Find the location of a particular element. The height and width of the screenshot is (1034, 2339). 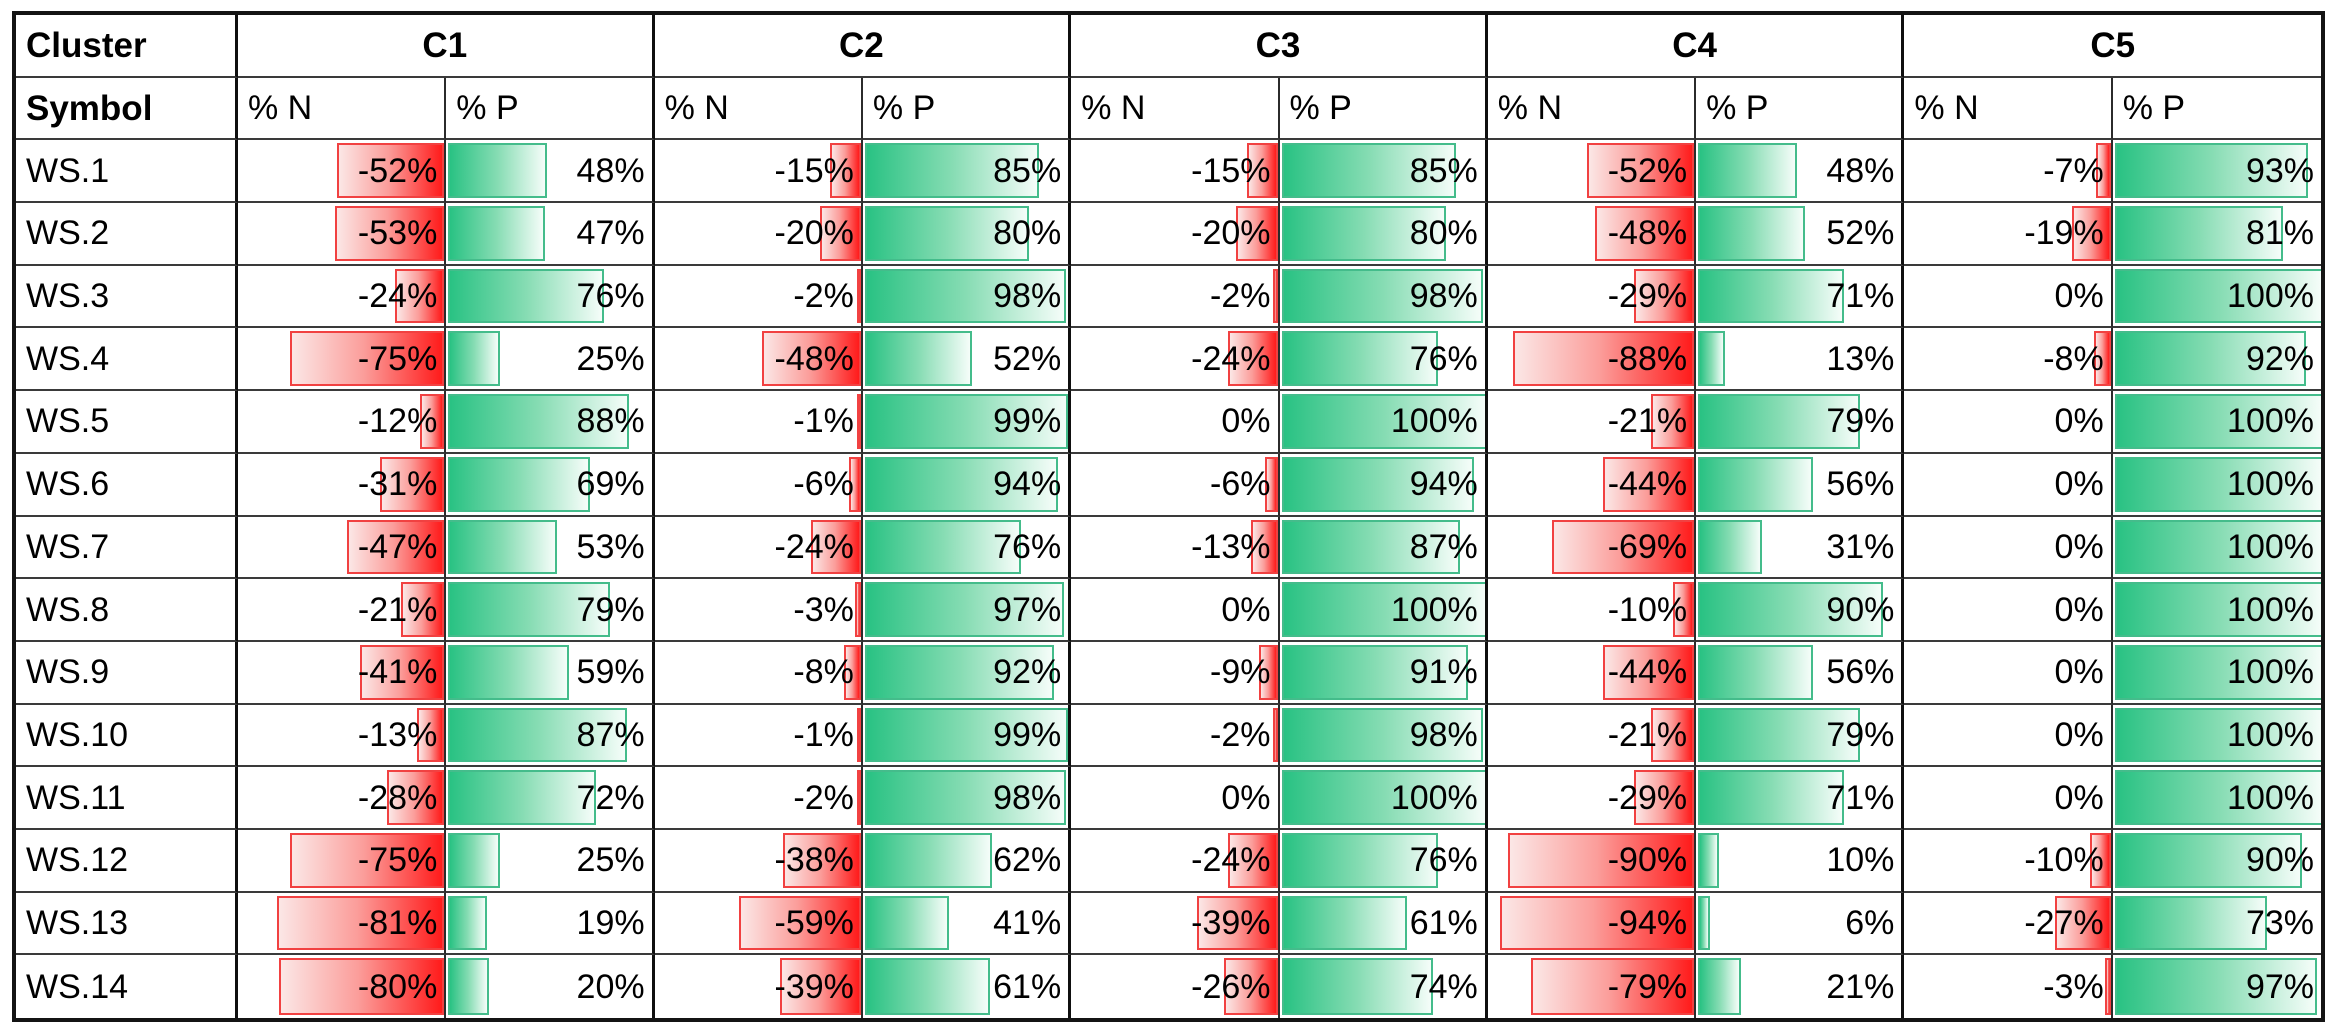

pct-p-cell: 21% is located at coordinates (1800, 986).